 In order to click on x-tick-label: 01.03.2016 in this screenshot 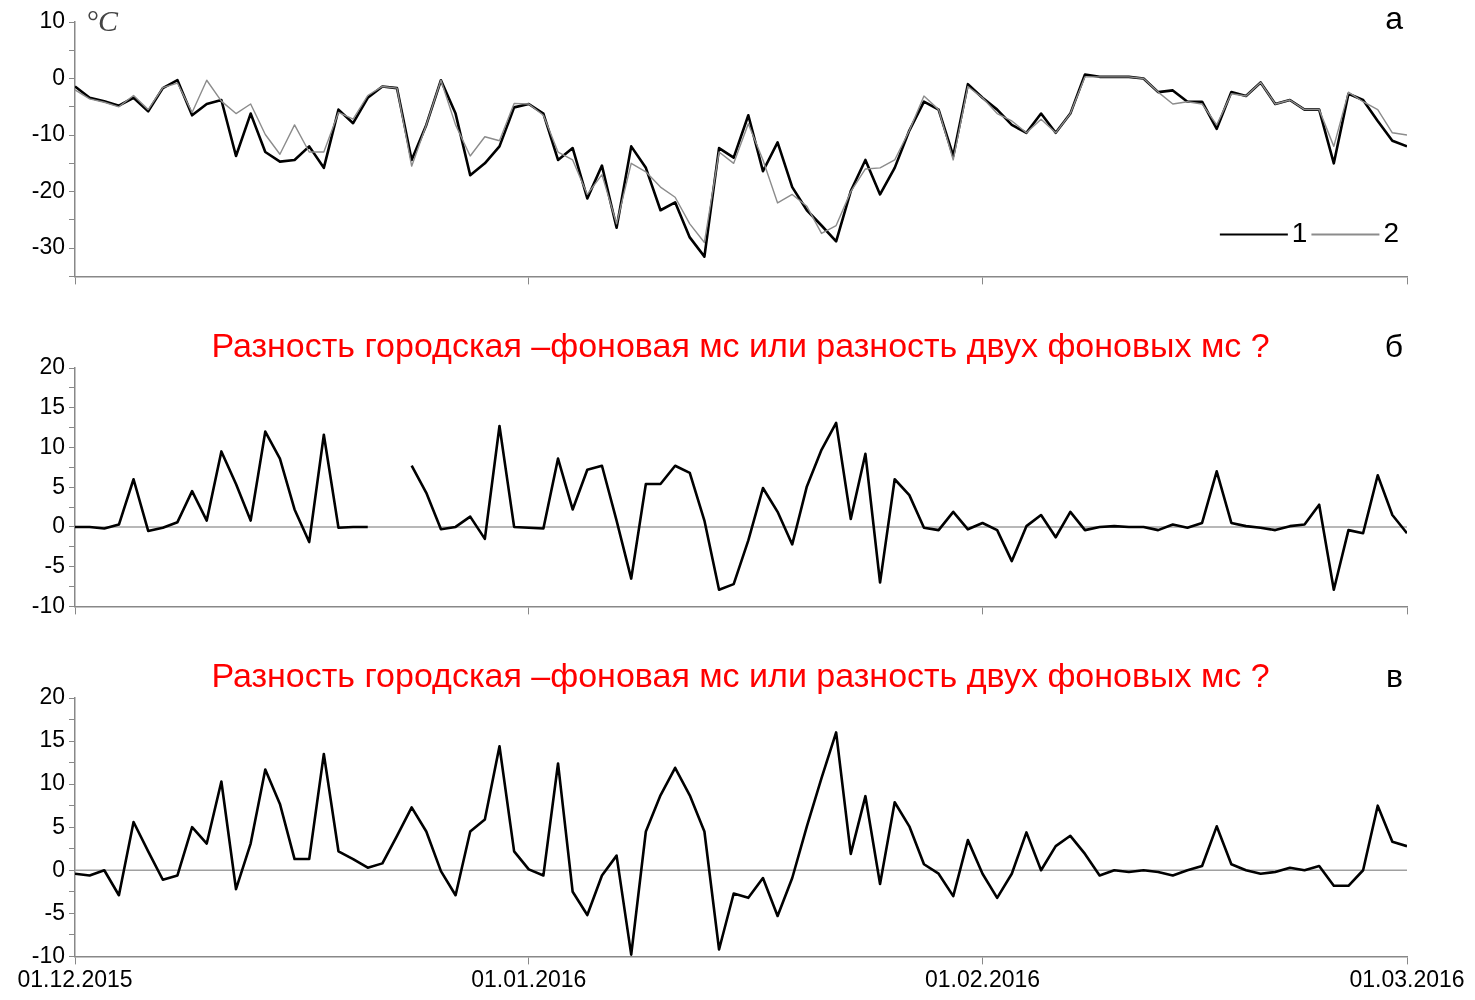, I will do `click(1407, 978)`.